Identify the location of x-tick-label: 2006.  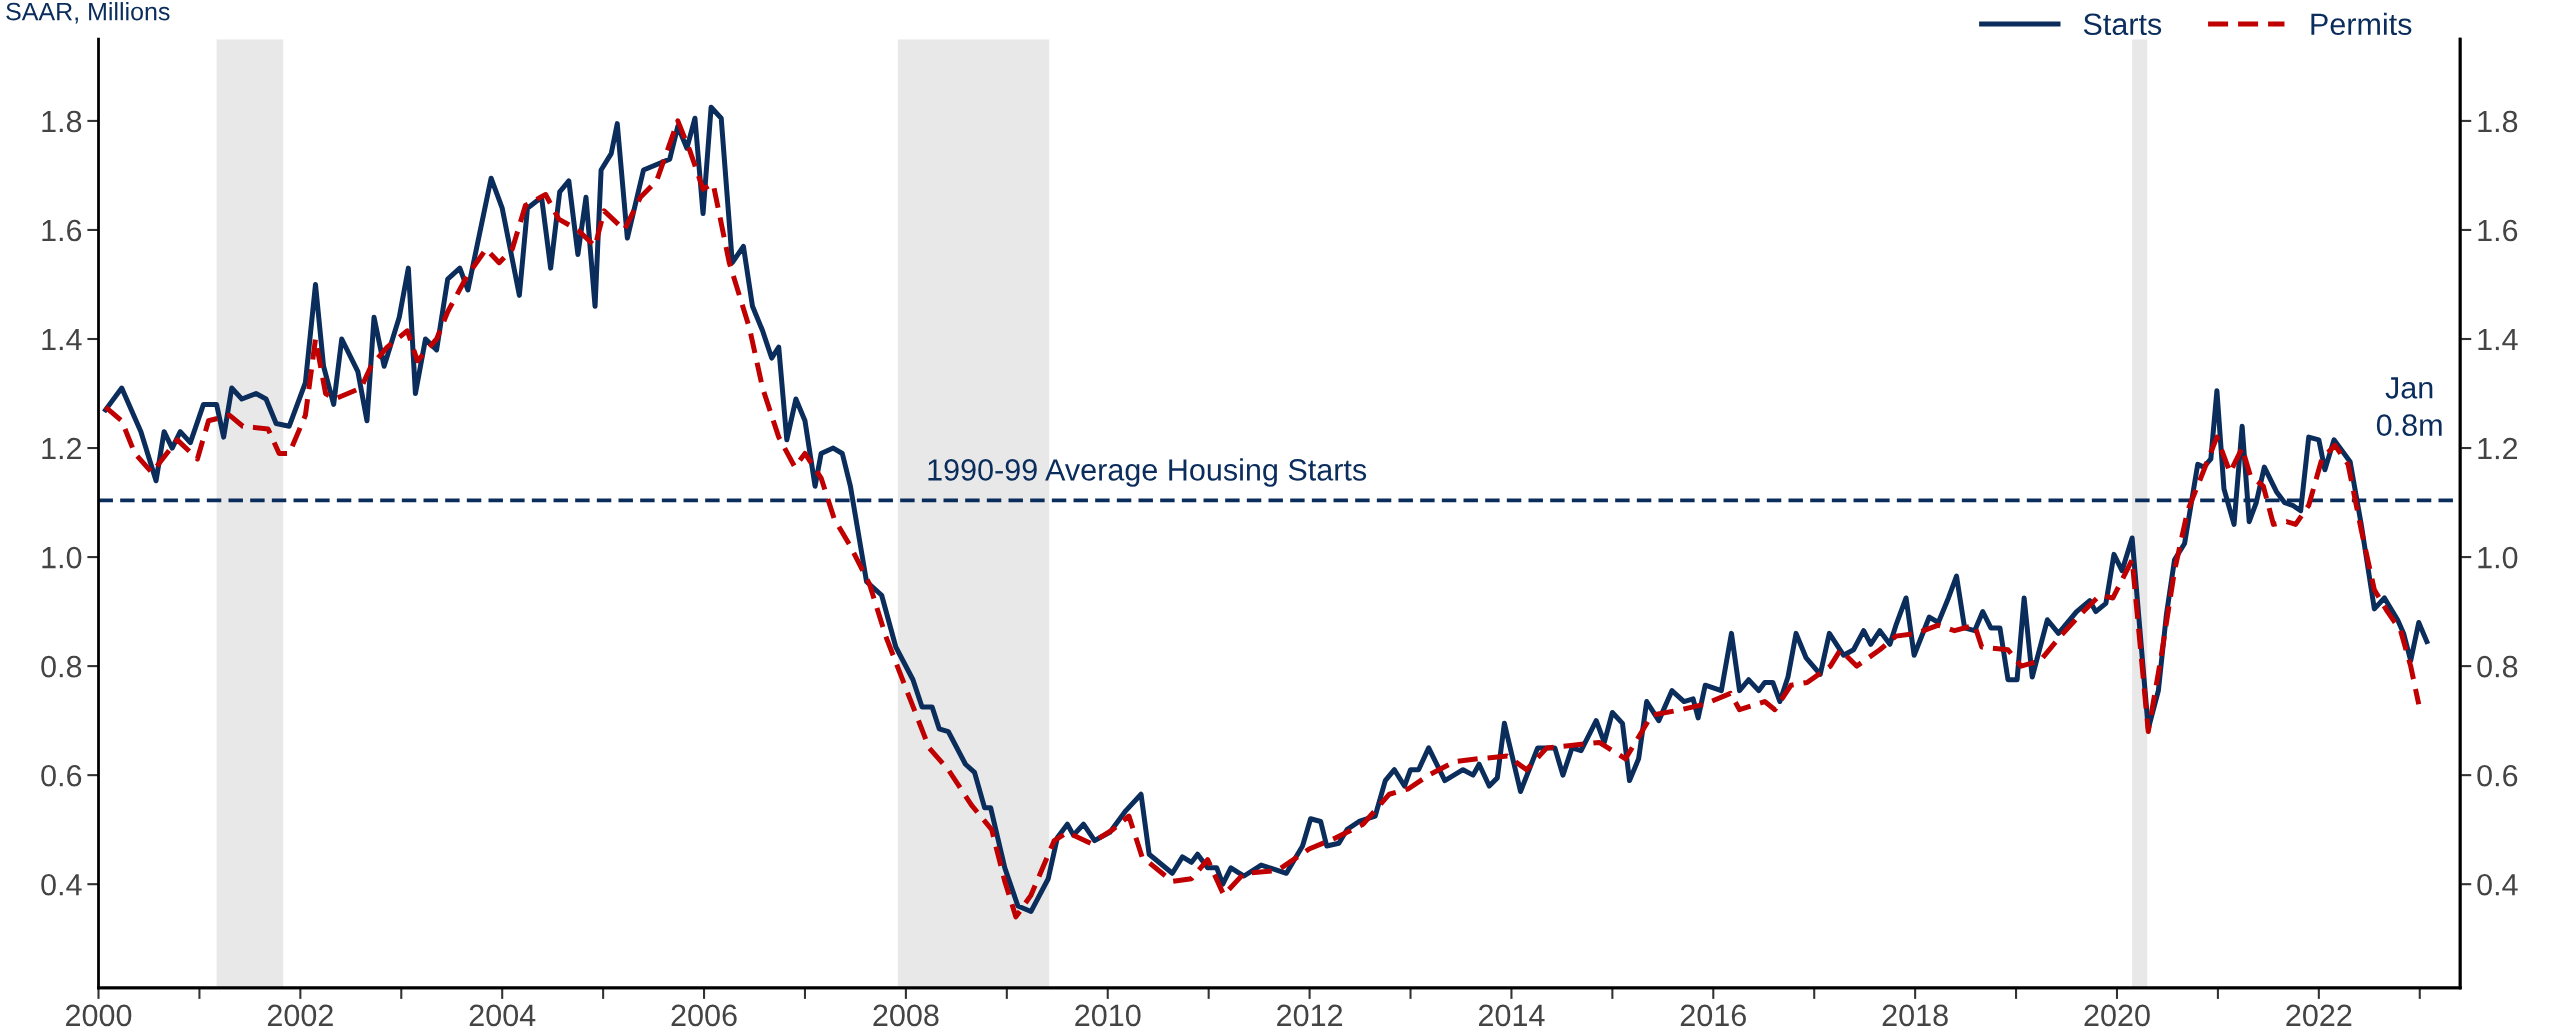
(704, 1015).